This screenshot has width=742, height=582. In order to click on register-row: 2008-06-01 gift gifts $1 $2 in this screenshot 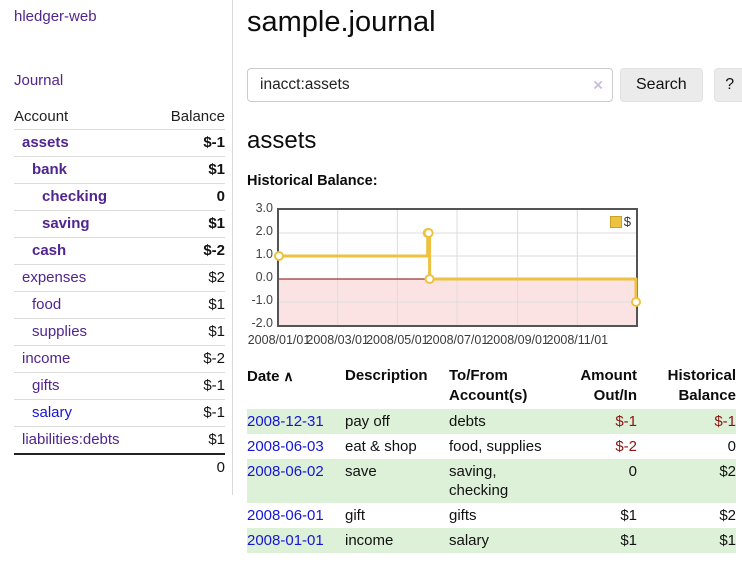, I will do `click(491, 515)`.